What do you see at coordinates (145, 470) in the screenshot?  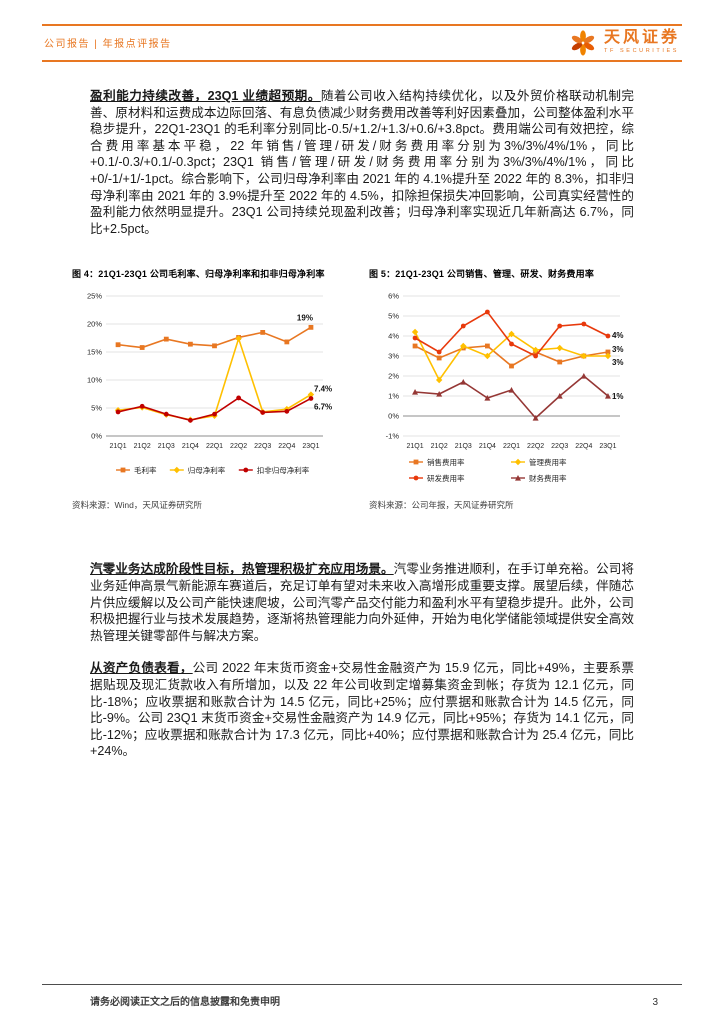 I see `svg-text: 毛利率` at bounding box center [145, 470].